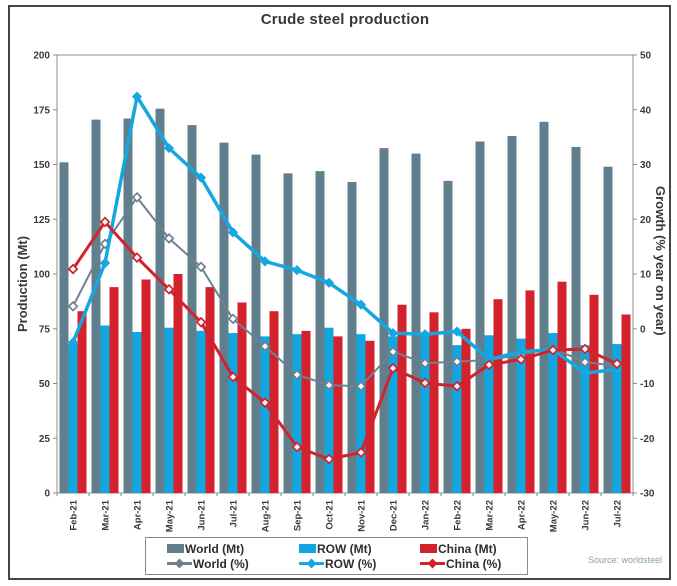  What do you see at coordinates (344, 548) in the screenshot?
I see `legend-label: ROW (Mt)` at bounding box center [344, 548].